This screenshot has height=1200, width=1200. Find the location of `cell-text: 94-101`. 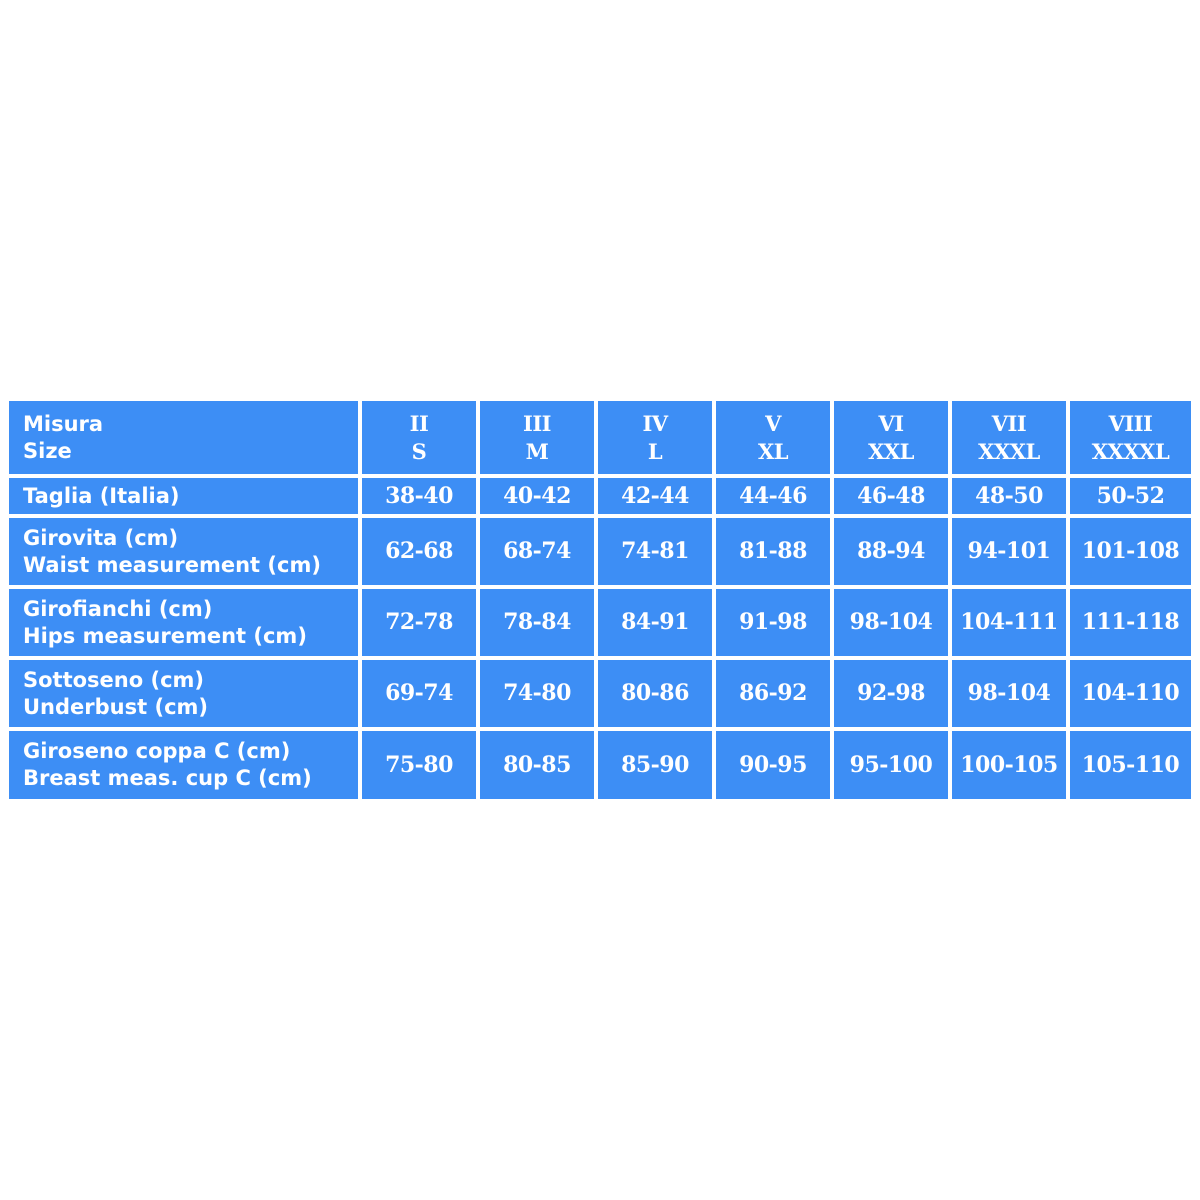

cell-text: 94-101 is located at coordinates (1009, 551).